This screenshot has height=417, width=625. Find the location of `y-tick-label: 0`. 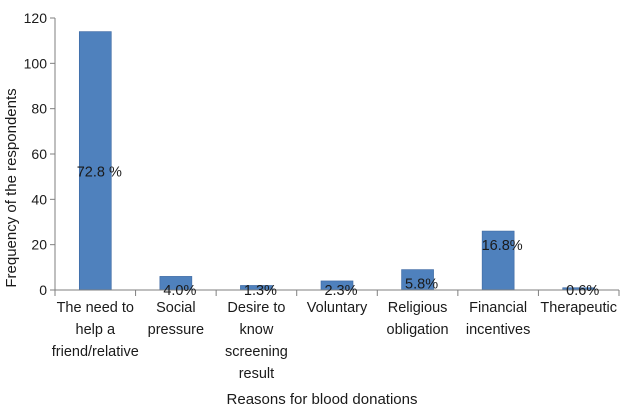

y-tick-label: 0 is located at coordinates (43, 290).